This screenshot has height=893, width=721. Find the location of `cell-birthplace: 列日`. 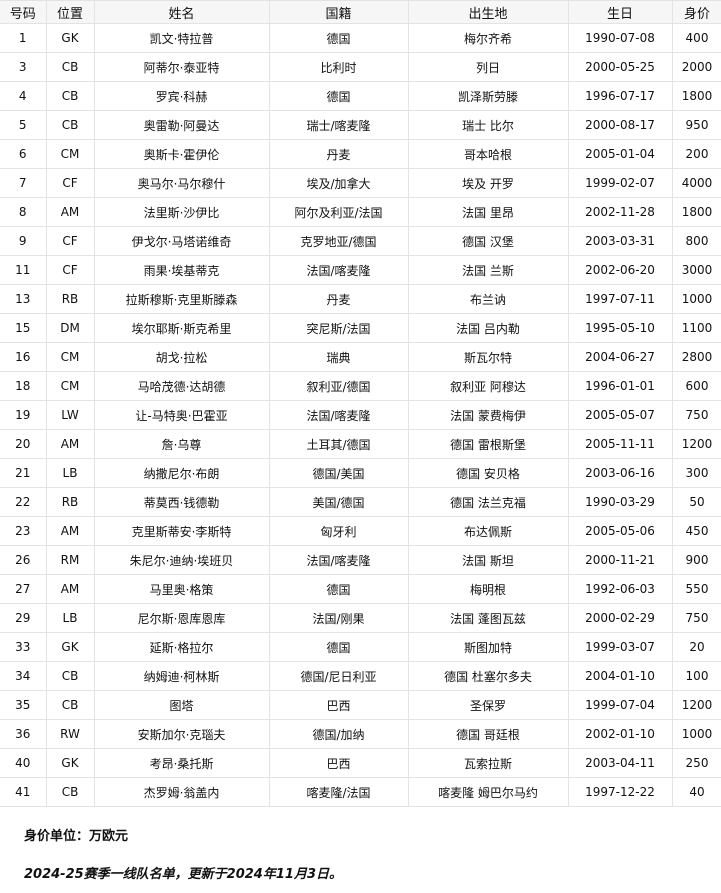

cell-birthplace: 列日 is located at coordinates (488, 67).